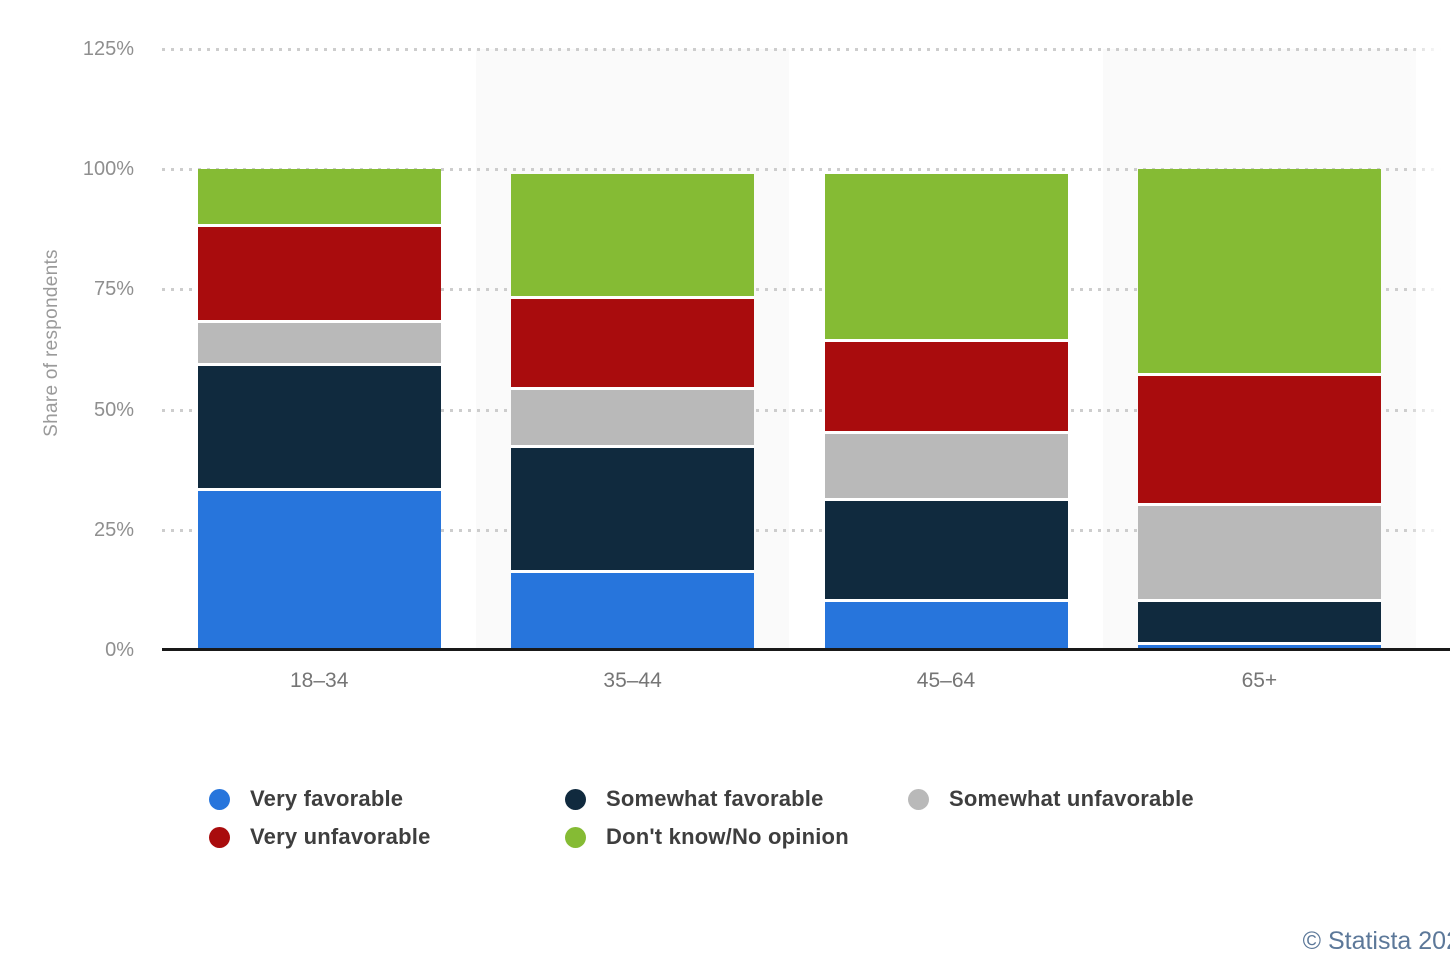 The height and width of the screenshot is (968, 1450). Describe the element at coordinates (633, 419) in the screenshot. I see `bar-segment-35-44-somewhat-unfavorable` at that location.